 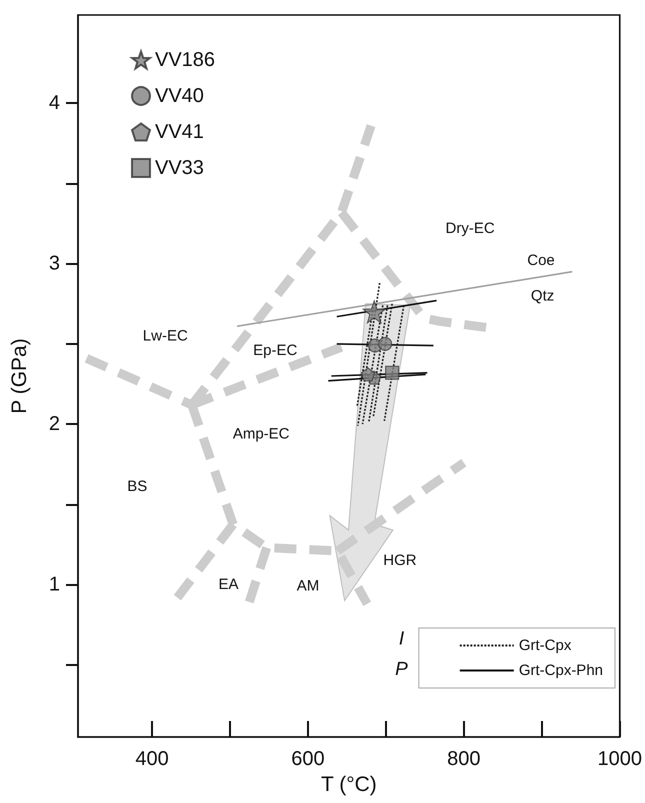 I want to click on y-tick-label: 1, so click(x=54, y=585).